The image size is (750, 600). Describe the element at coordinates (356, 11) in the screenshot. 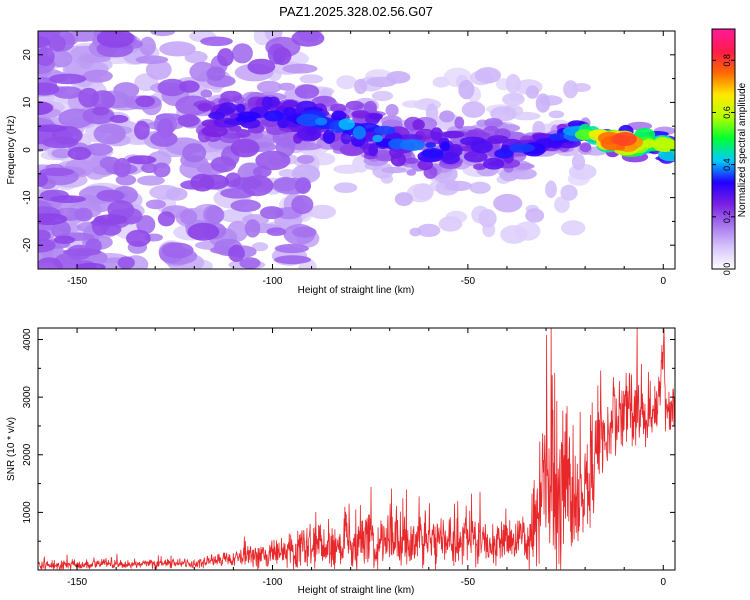

I see `chart-title: PAZ1.2025.328.02.56.G07` at that location.